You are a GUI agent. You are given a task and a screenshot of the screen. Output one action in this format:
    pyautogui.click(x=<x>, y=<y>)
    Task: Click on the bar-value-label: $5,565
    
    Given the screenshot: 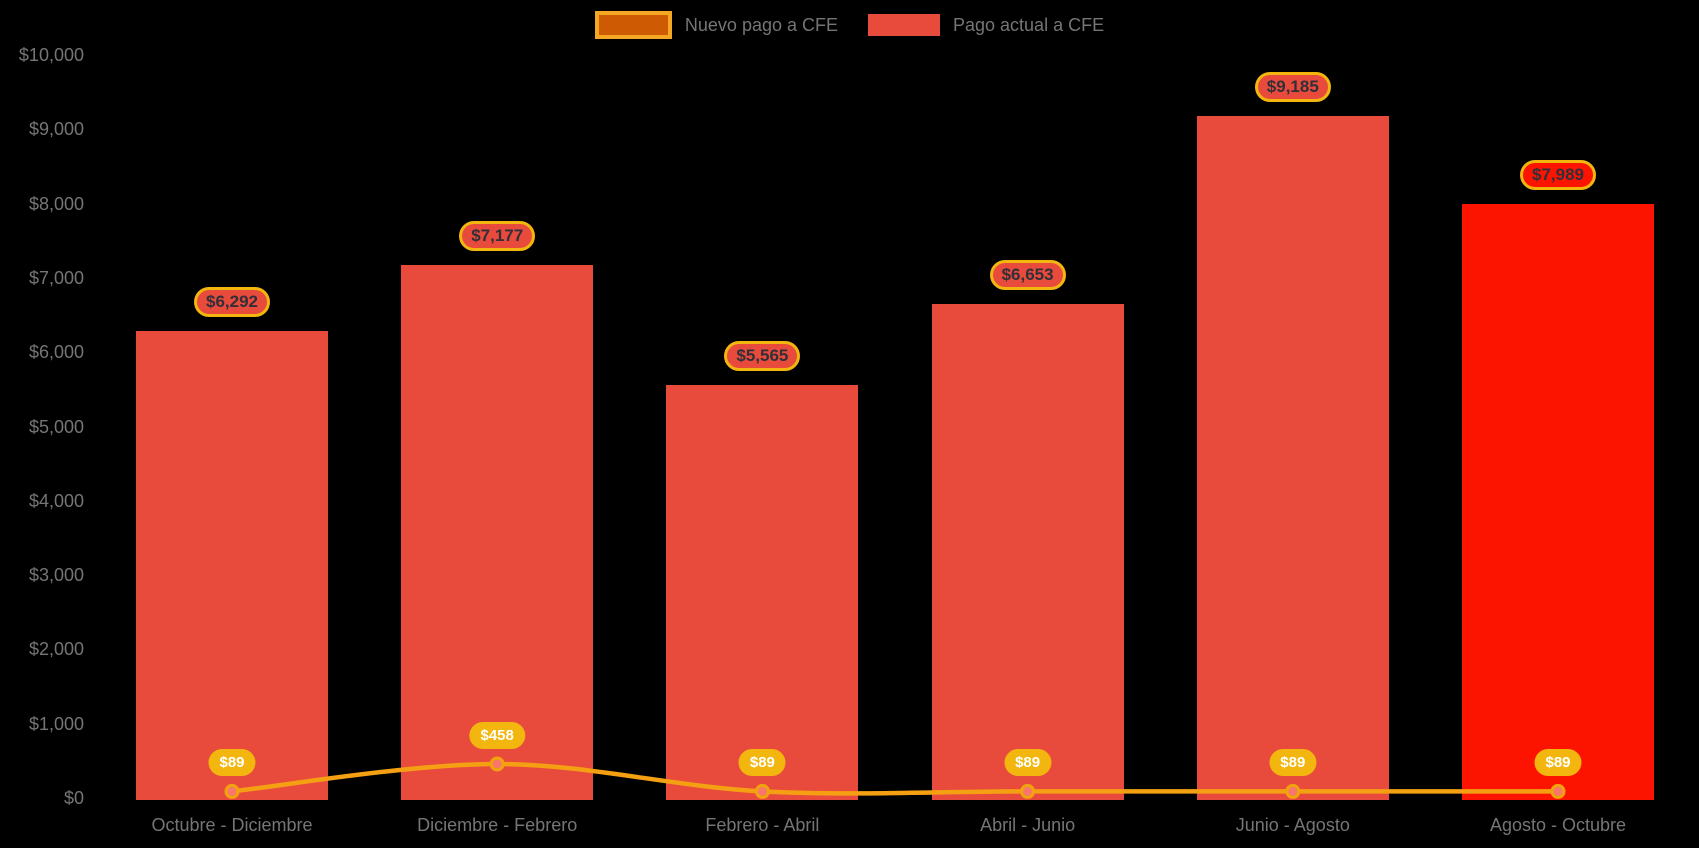 What is the action you would take?
    pyautogui.click(x=762, y=355)
    